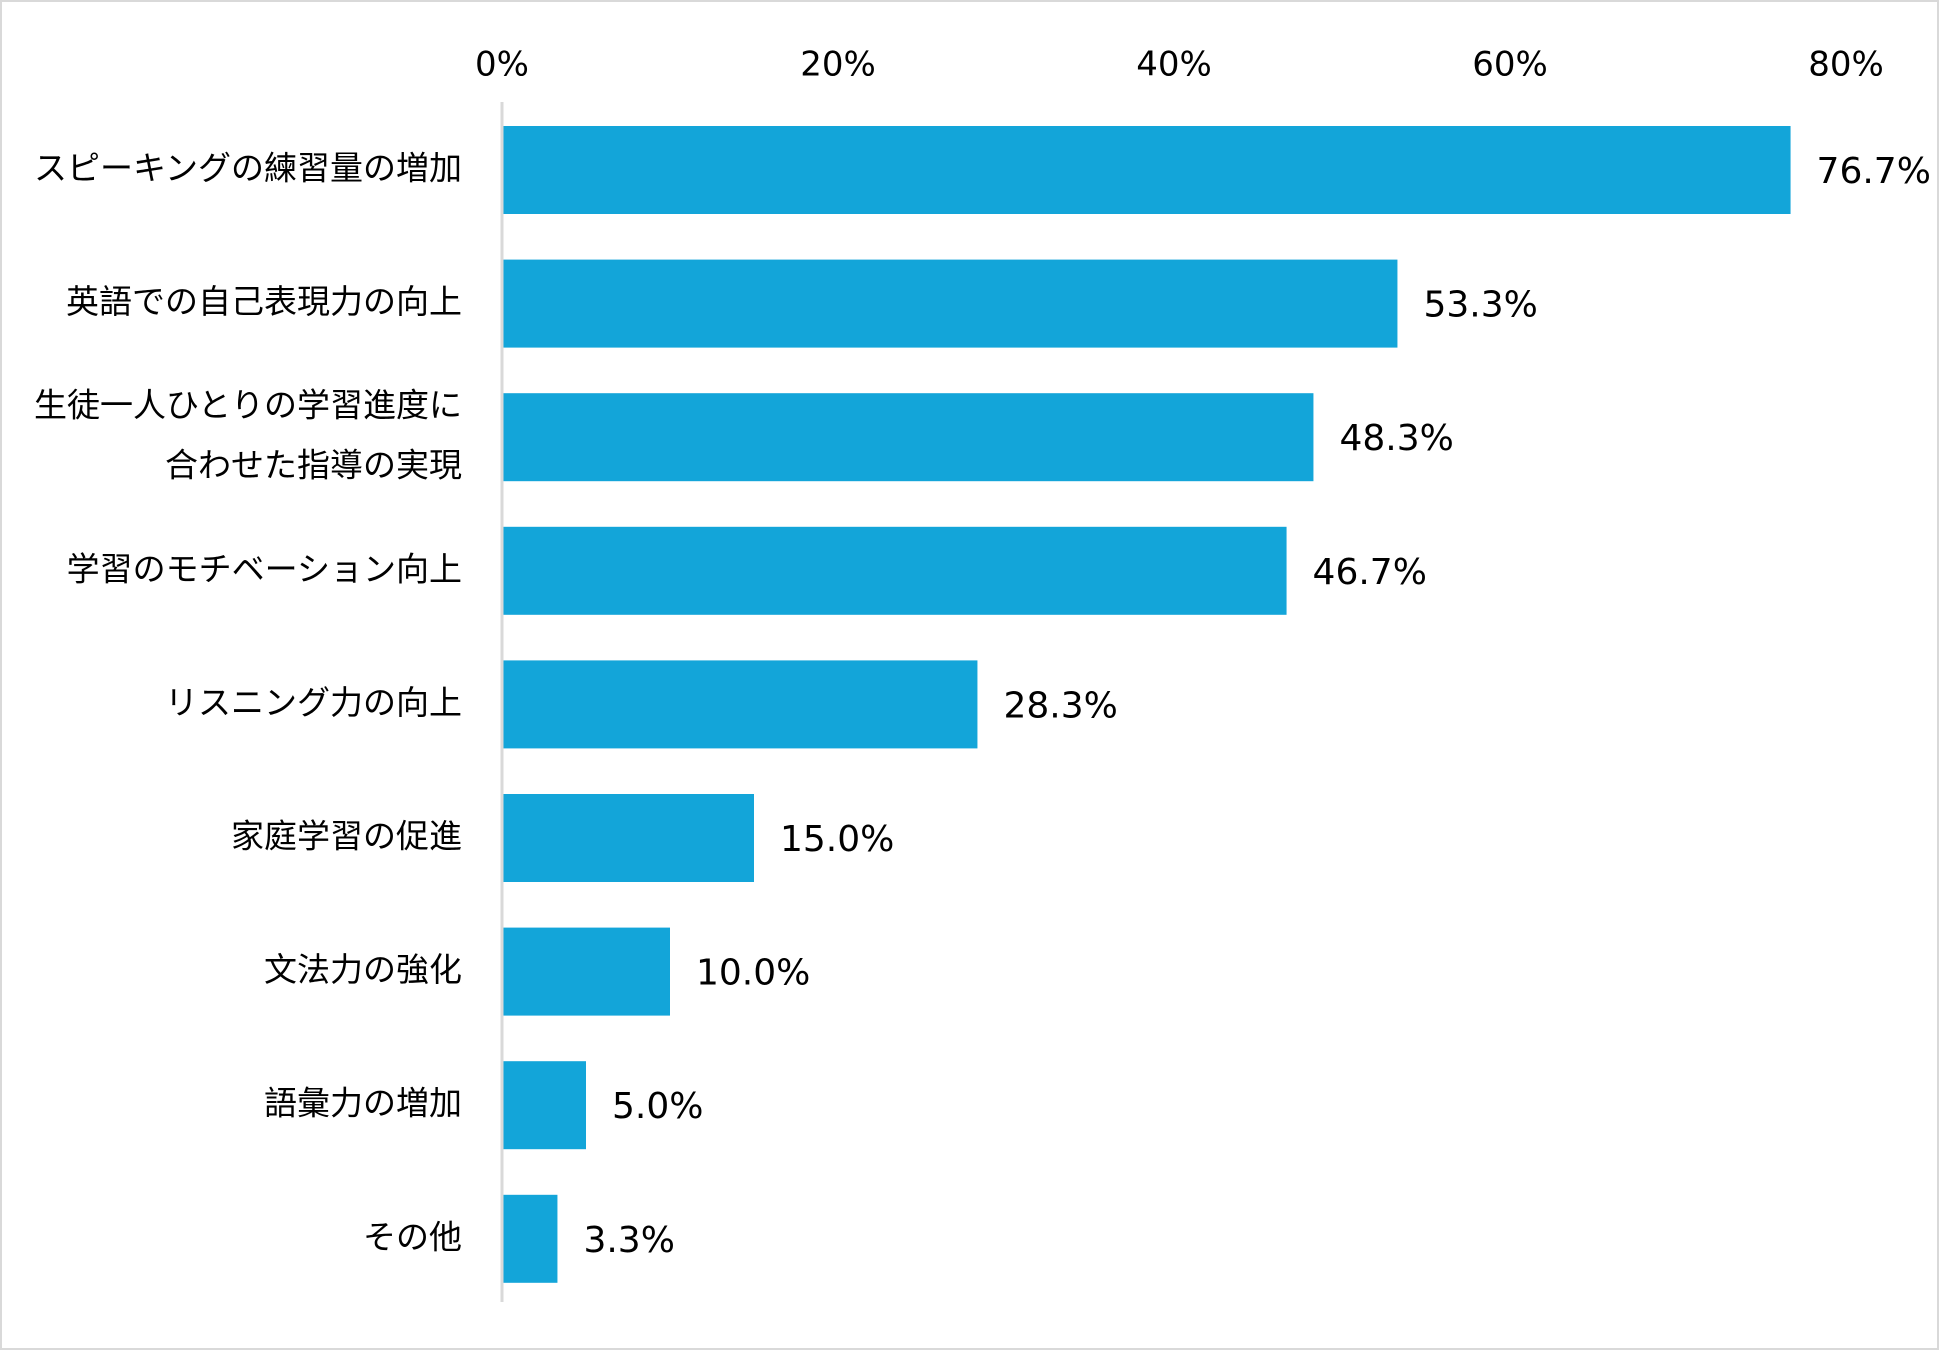  Describe the element at coordinates (753, 973) in the screenshot. I see `data-label: 10.0%` at that location.